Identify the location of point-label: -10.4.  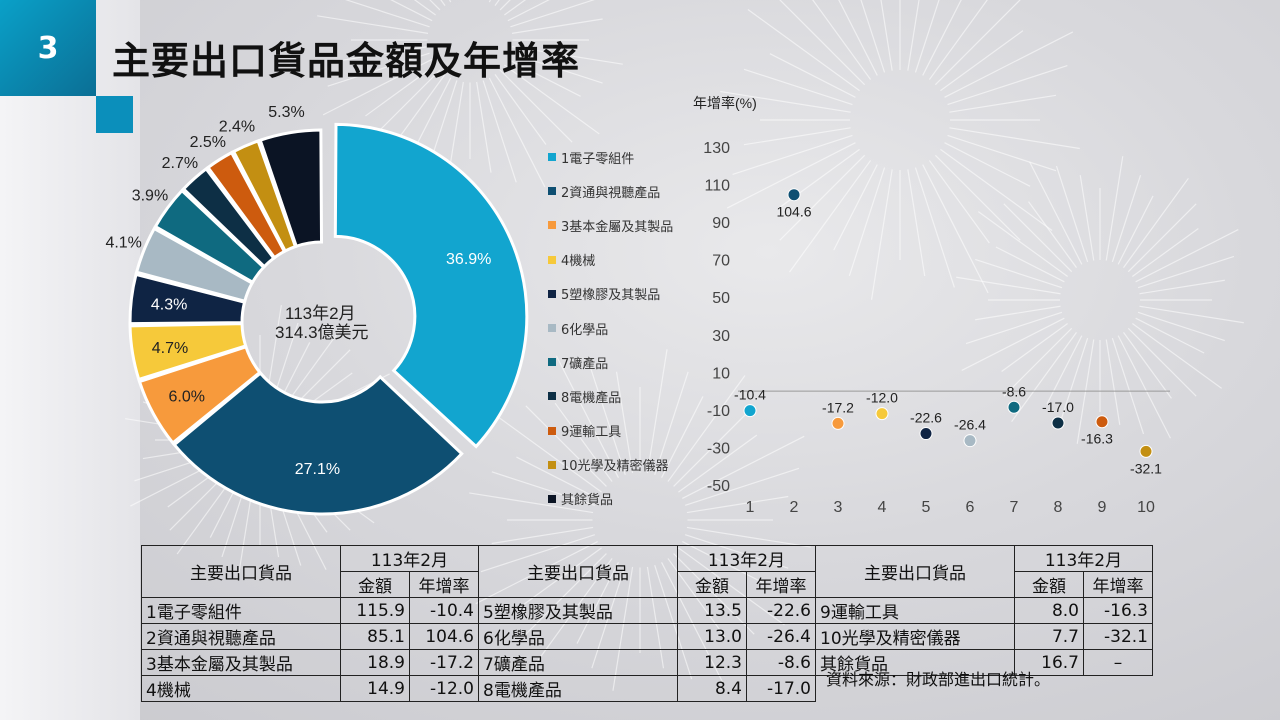
(750, 395).